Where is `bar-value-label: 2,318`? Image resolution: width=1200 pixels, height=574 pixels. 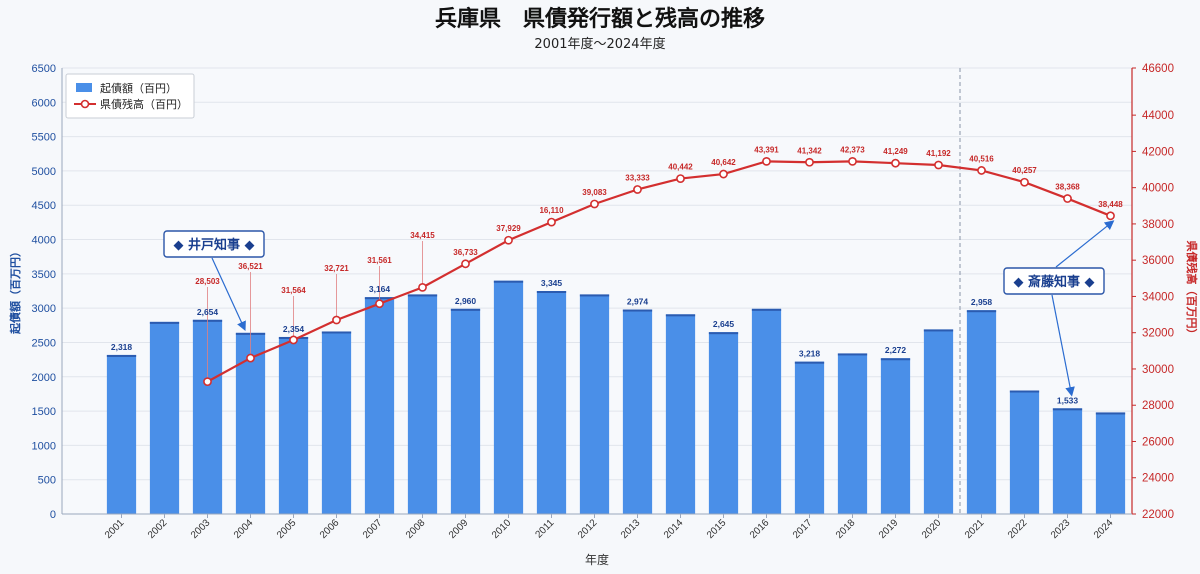 bar-value-label: 2,318 is located at coordinates (122, 347).